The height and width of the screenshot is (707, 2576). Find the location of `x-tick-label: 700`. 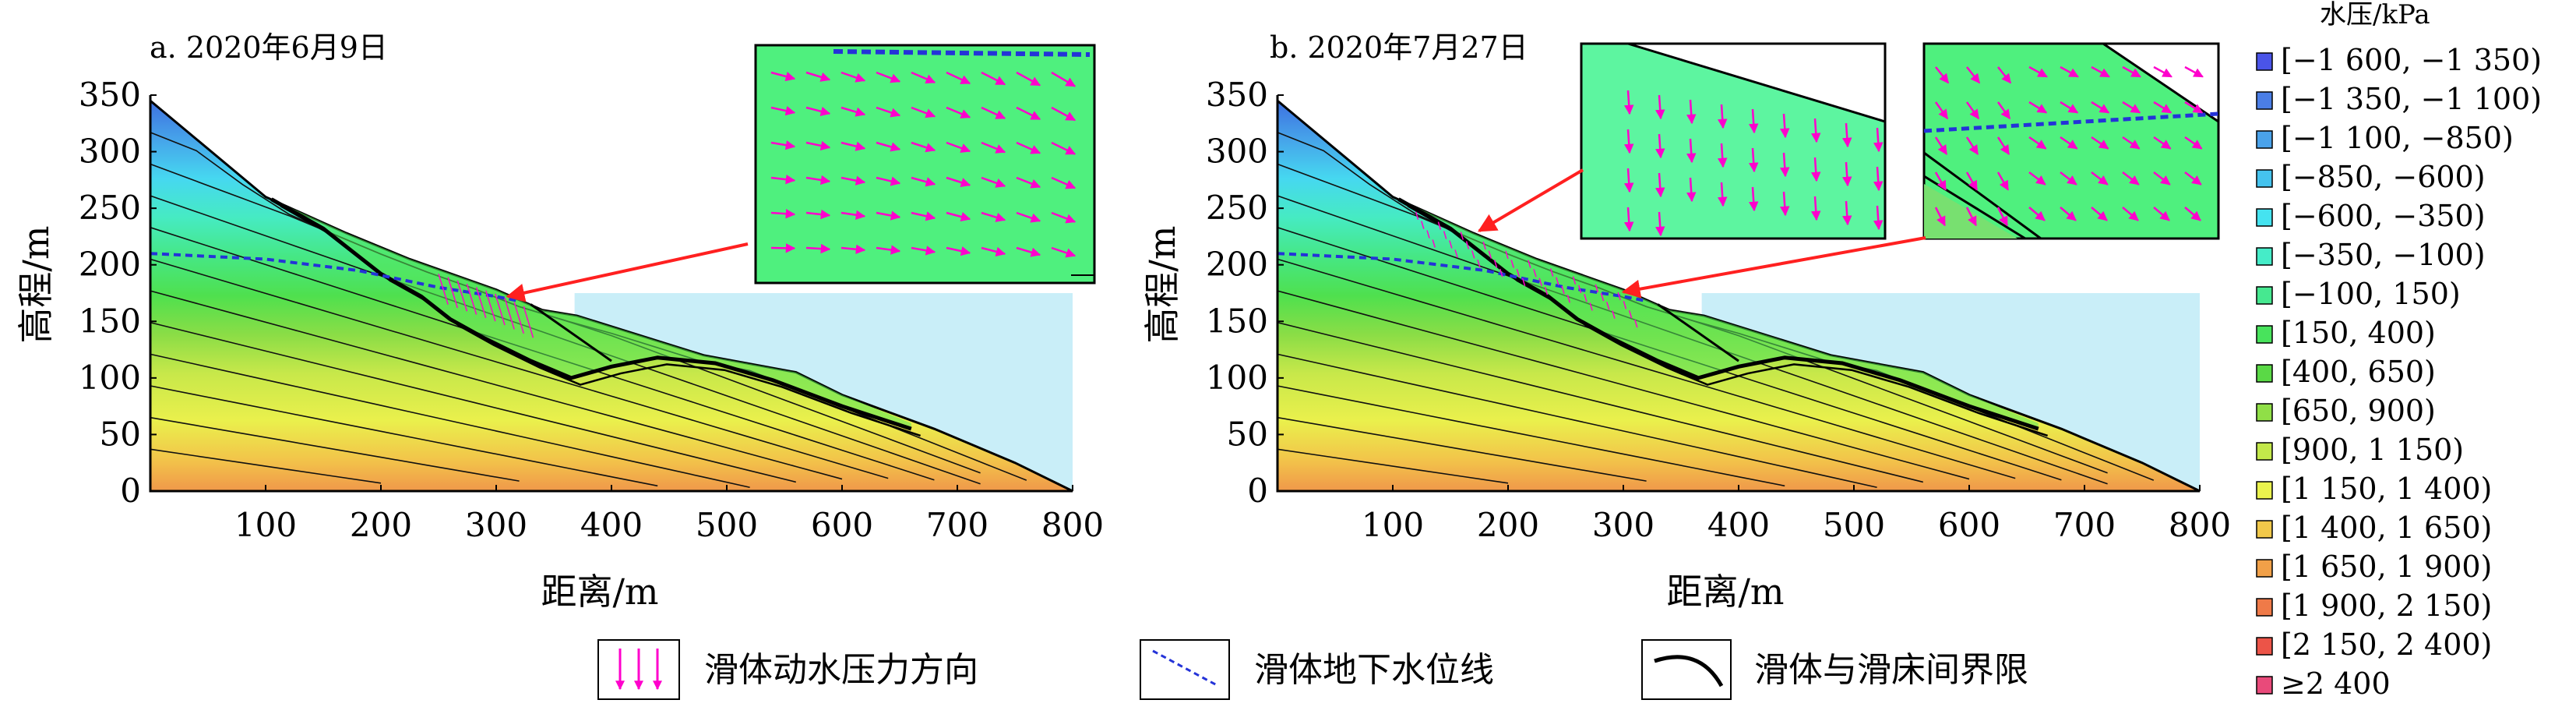

x-tick-label: 700 is located at coordinates (957, 525).